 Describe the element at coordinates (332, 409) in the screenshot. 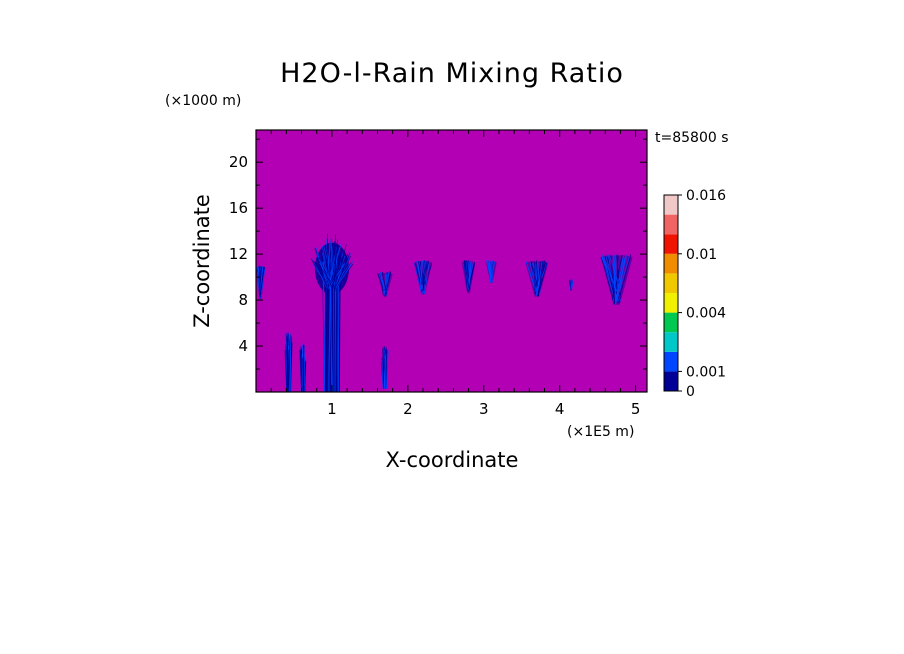

I see `x-tick-label: 1` at that location.